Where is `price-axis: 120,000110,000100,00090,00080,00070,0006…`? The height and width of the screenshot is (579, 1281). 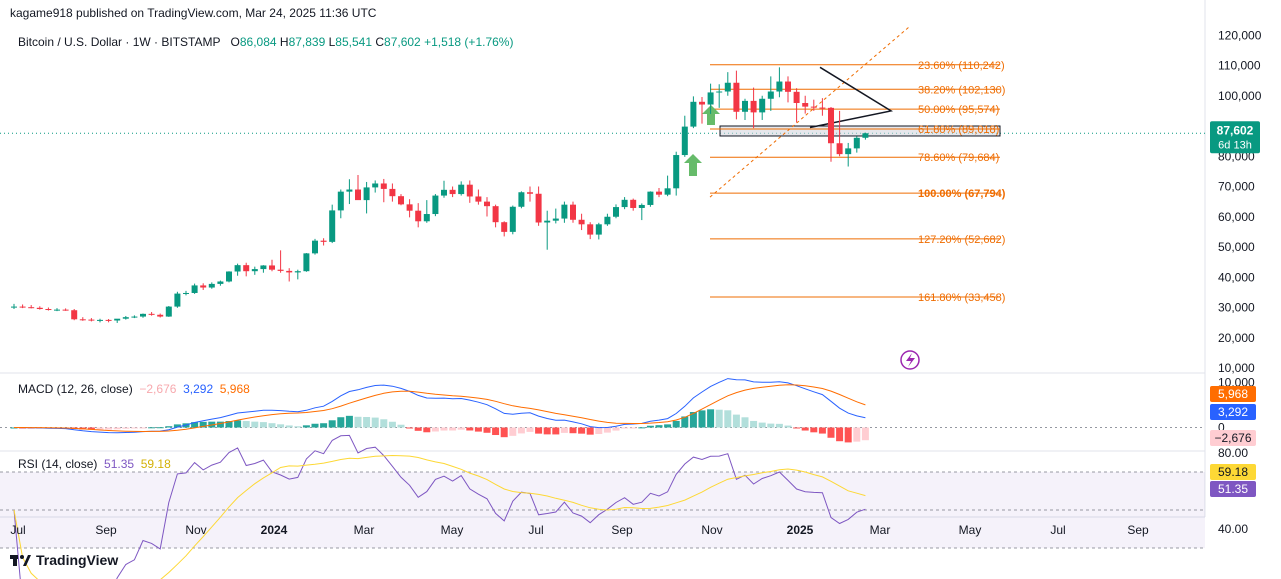
price-axis: 120,000110,000100,00090,00080,00070,0006… is located at coordinates (1236, 201).